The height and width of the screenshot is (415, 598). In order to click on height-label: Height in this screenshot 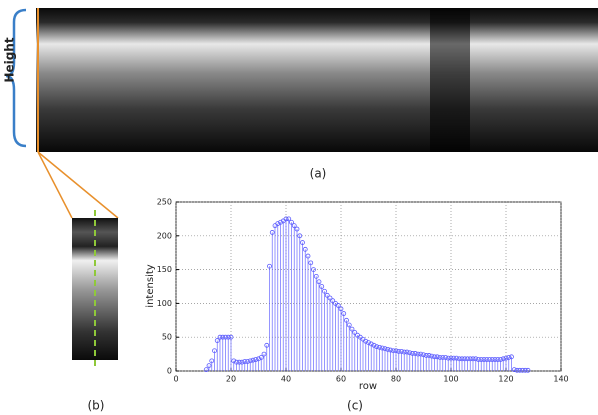, I will do `click(10, 59)`.